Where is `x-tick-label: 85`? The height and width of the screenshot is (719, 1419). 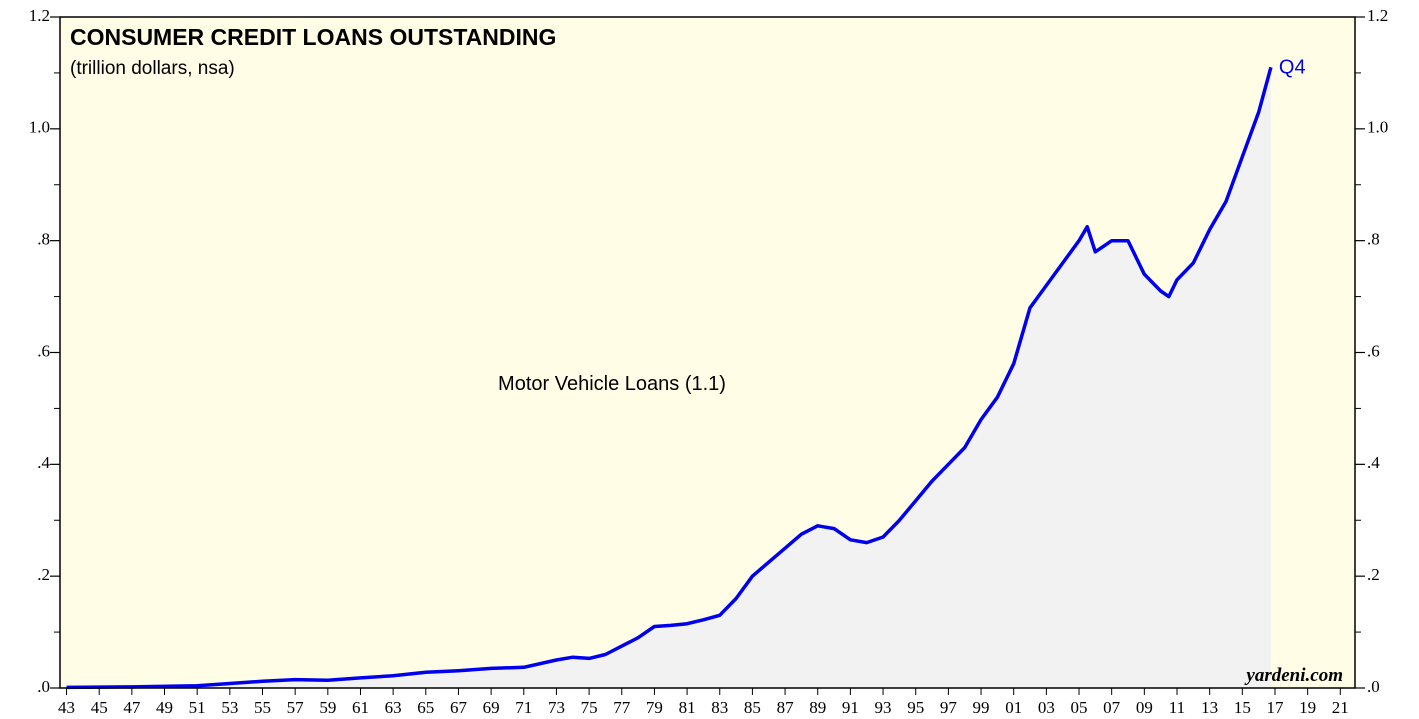 x-tick-label: 85 is located at coordinates (752, 707).